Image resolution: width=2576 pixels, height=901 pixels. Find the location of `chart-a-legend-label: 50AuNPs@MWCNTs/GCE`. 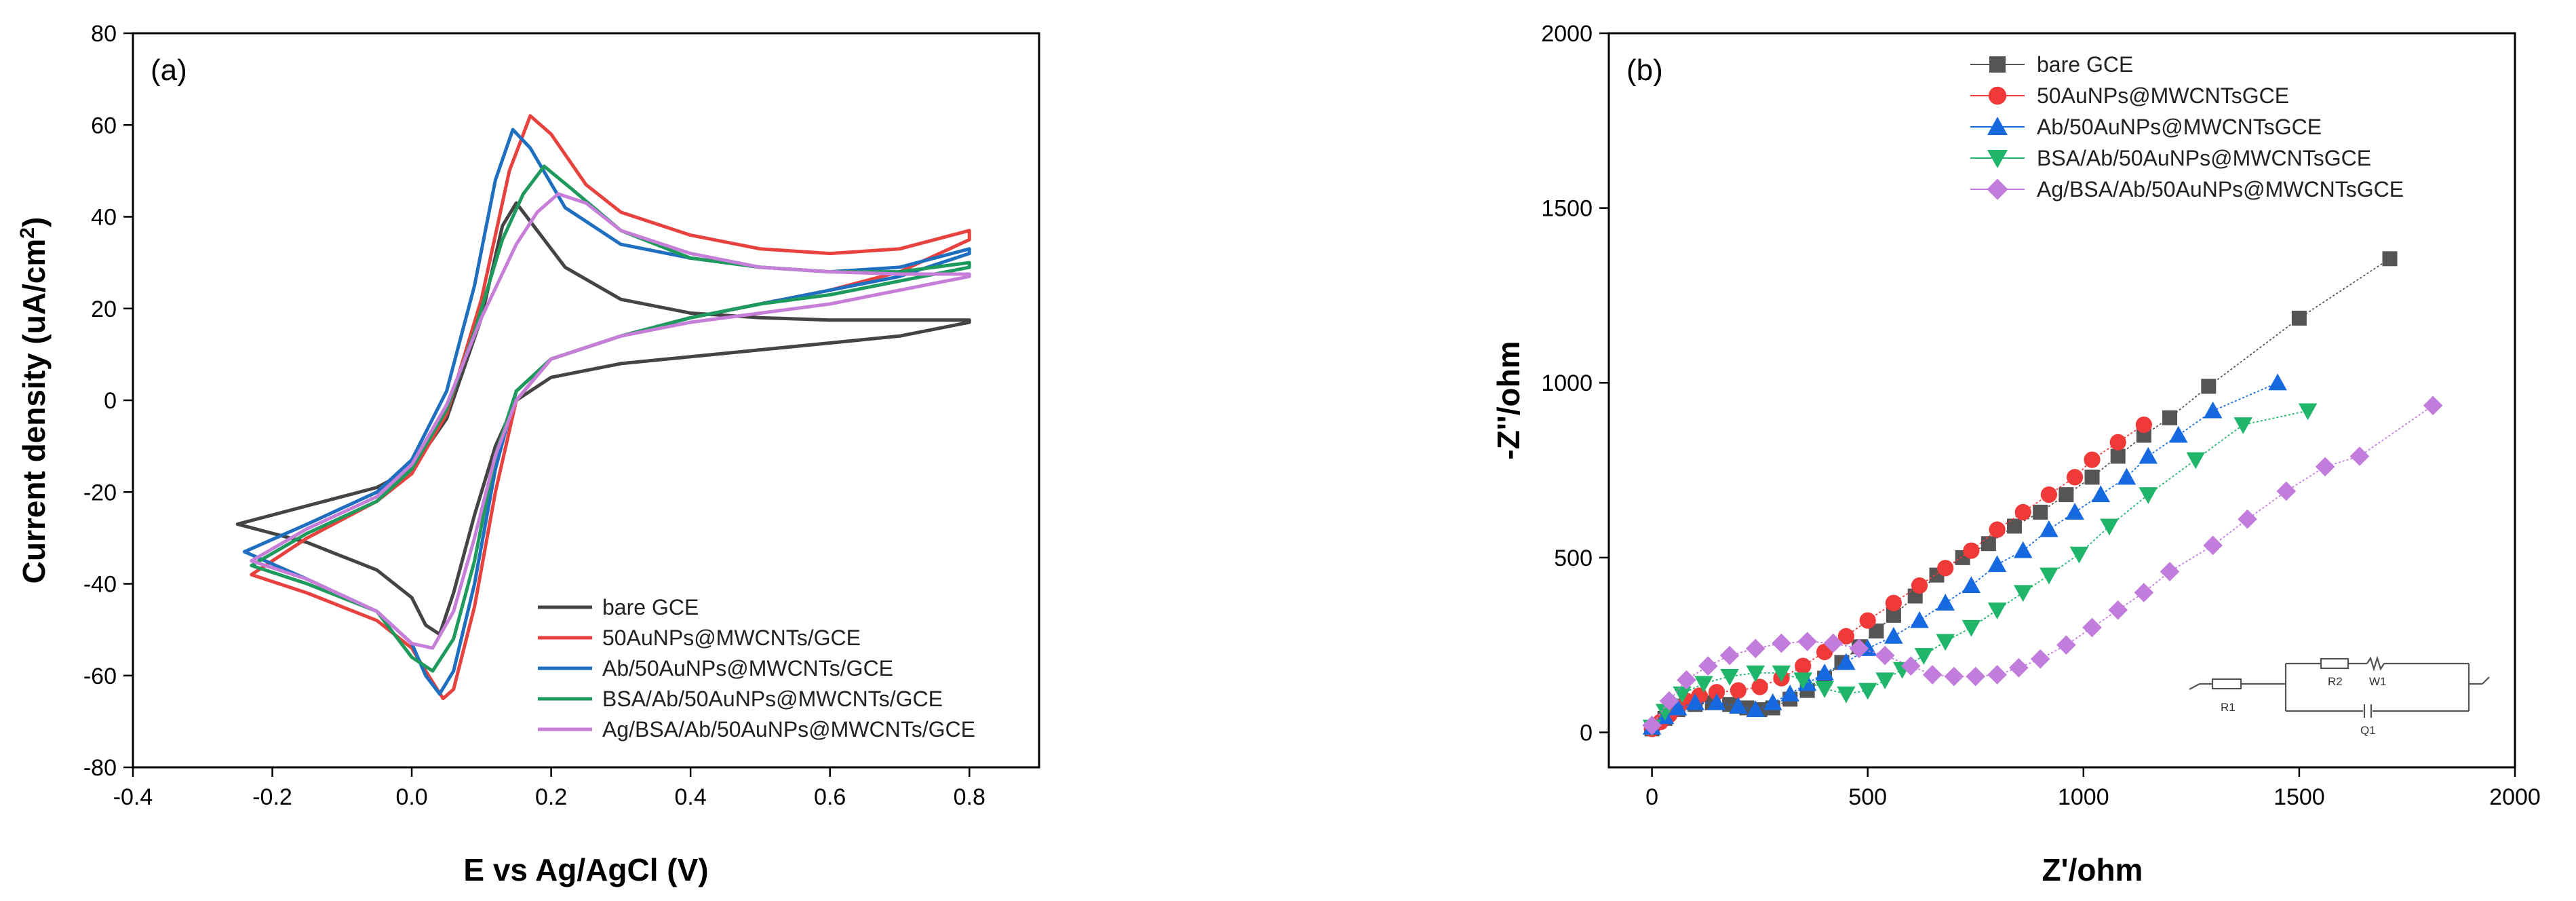

chart-a-legend-label: 50AuNPs@MWCNTs/GCE is located at coordinates (731, 638).